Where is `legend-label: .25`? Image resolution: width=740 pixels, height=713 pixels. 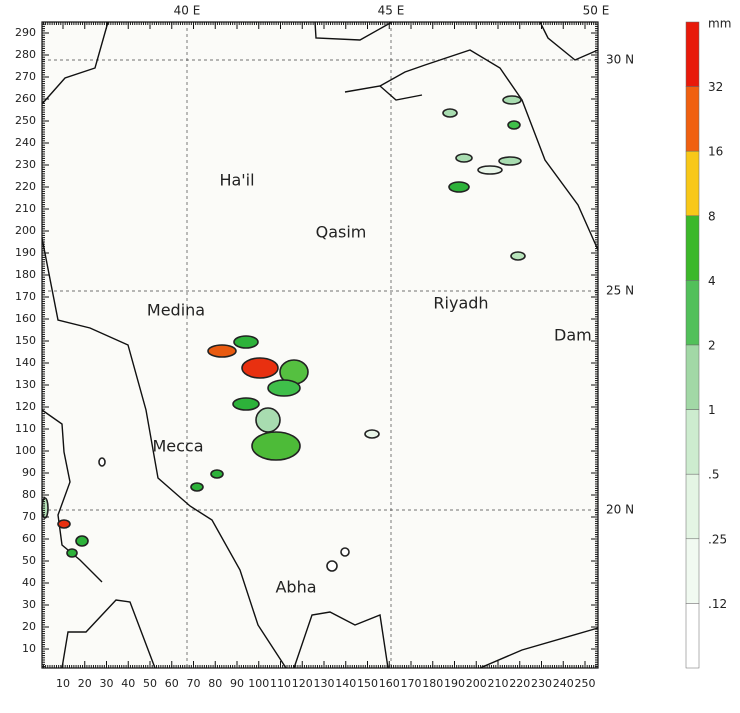 legend-label: .25 is located at coordinates (717, 539).